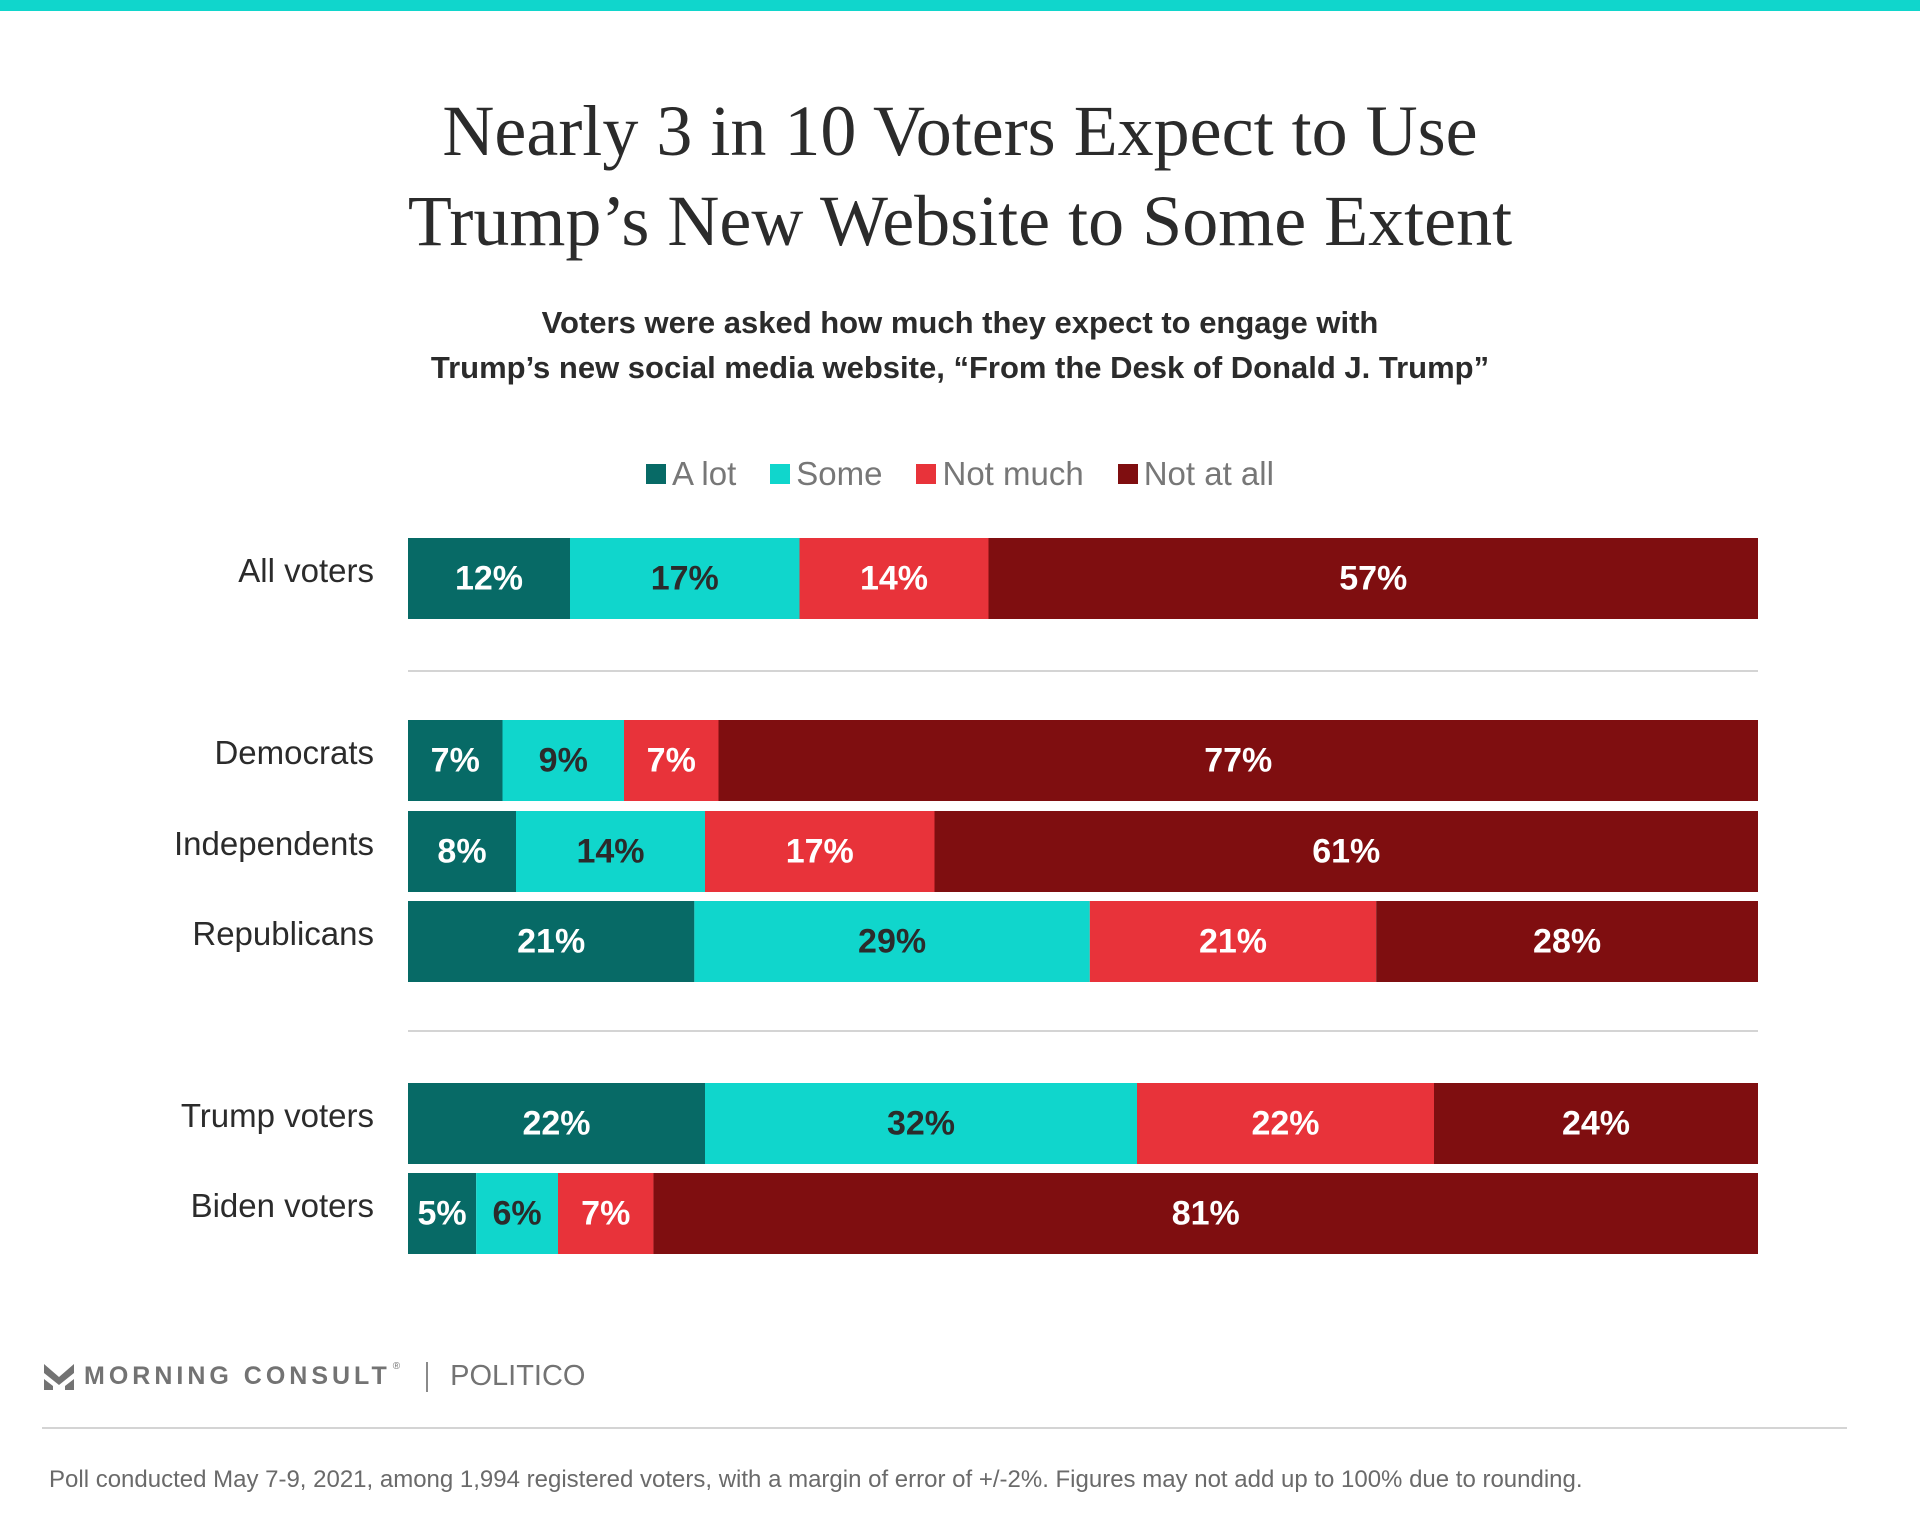  I want to click on value-label-not-much: 17%, so click(820, 851).